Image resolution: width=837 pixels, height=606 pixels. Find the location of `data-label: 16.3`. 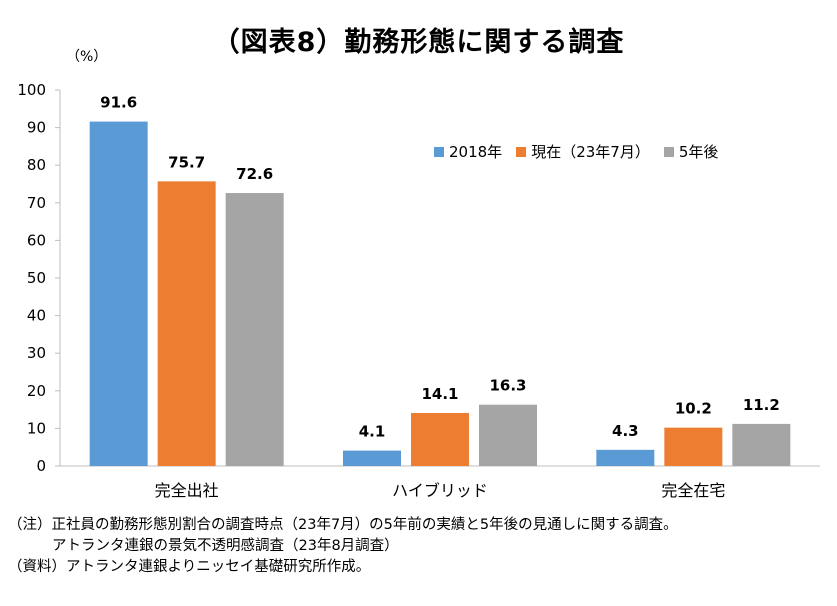

data-label: 16.3 is located at coordinates (507, 386).